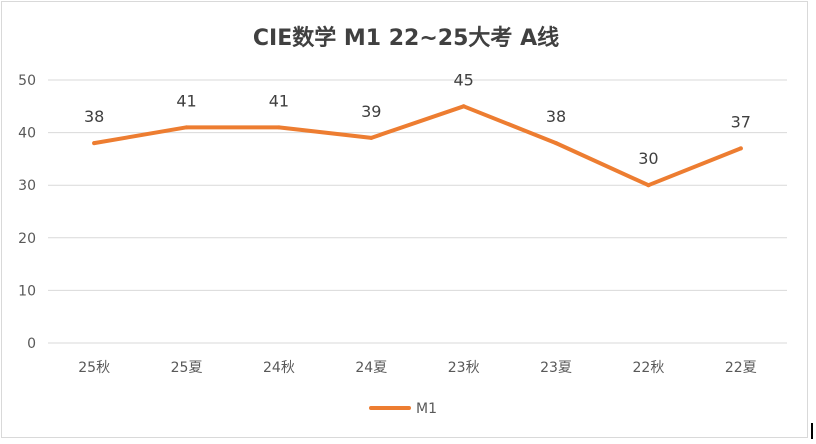  Describe the element at coordinates (403, 409) in the screenshot. I see `legend: M1` at that location.